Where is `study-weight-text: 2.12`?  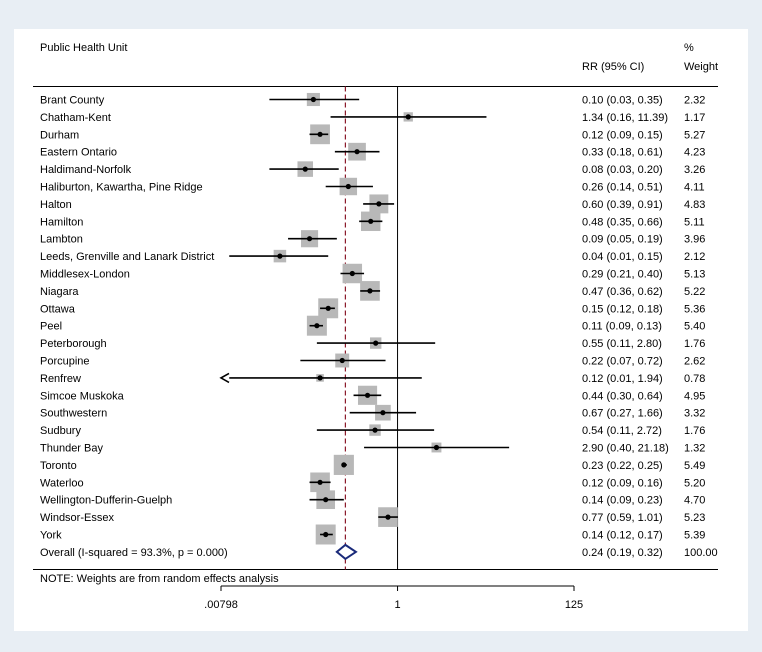
study-weight-text: 2.12 is located at coordinates (694, 257).